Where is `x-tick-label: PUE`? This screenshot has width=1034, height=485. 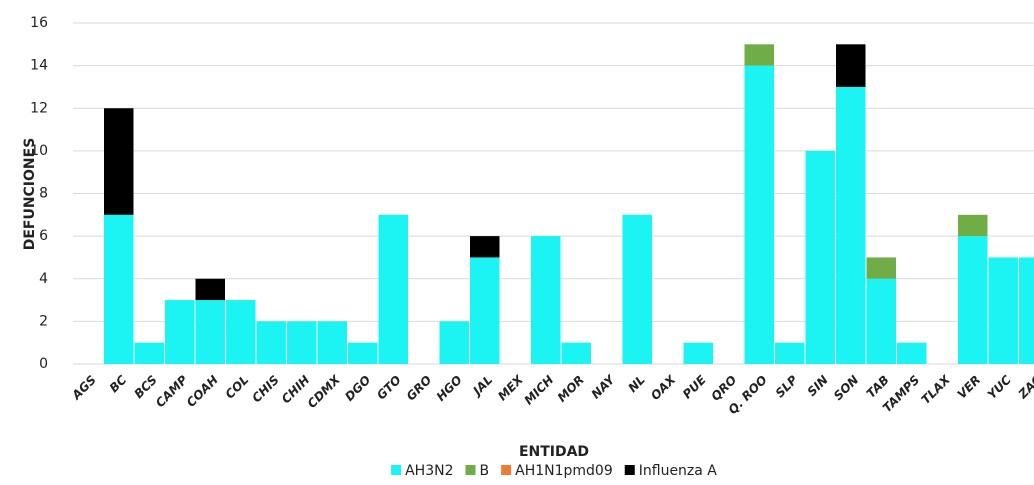 x-tick-label: PUE is located at coordinates (694, 386).